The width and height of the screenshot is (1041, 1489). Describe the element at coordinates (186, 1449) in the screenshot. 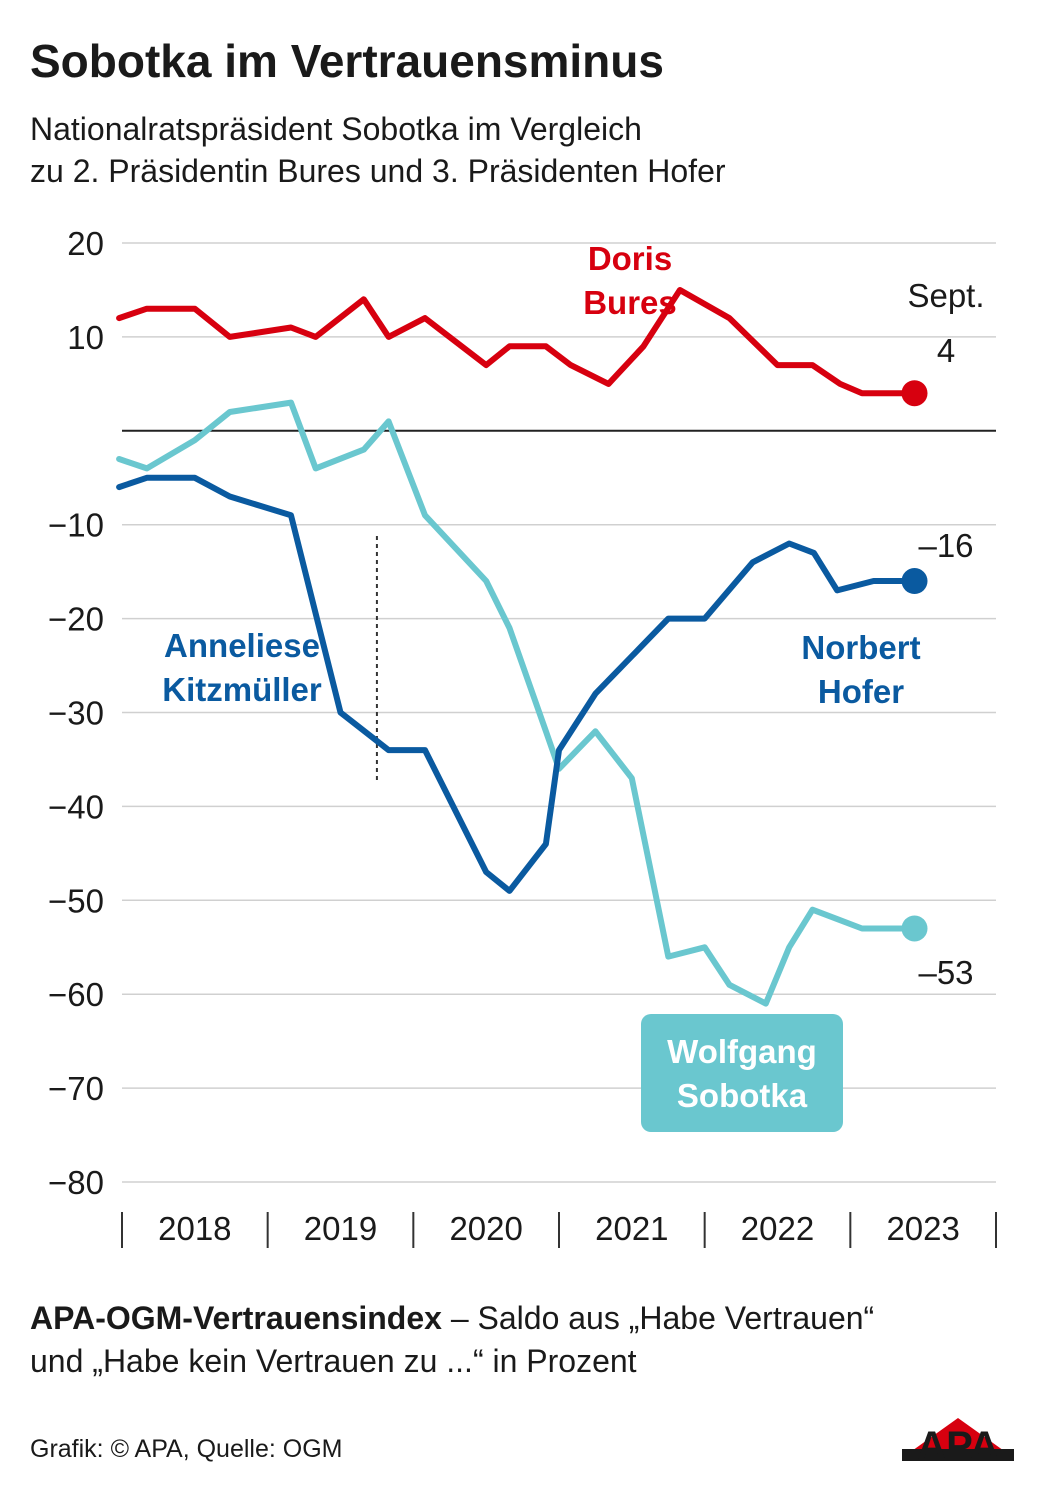

I see `source-credit: Grafik: © APA, Quelle: OGM` at that location.